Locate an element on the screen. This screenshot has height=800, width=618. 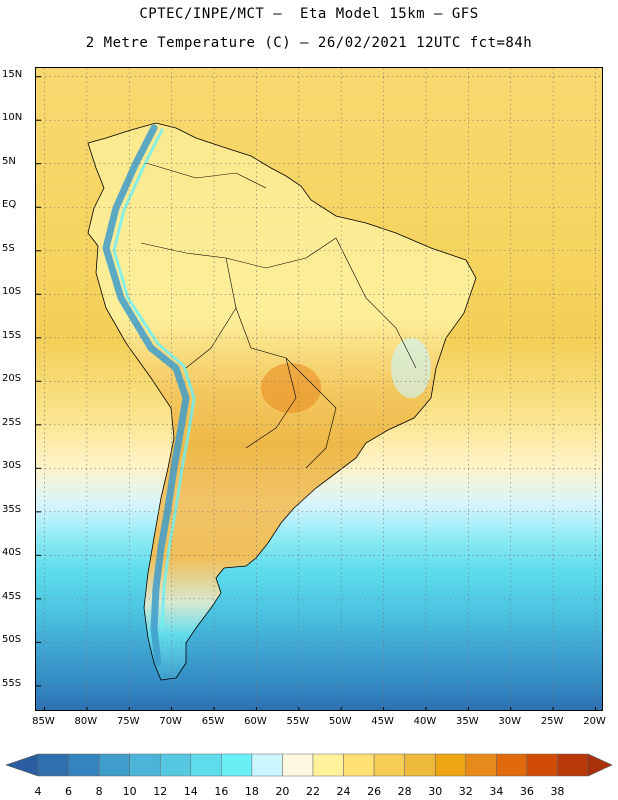
lon-label: 55W is located at coordinates (298, 721).